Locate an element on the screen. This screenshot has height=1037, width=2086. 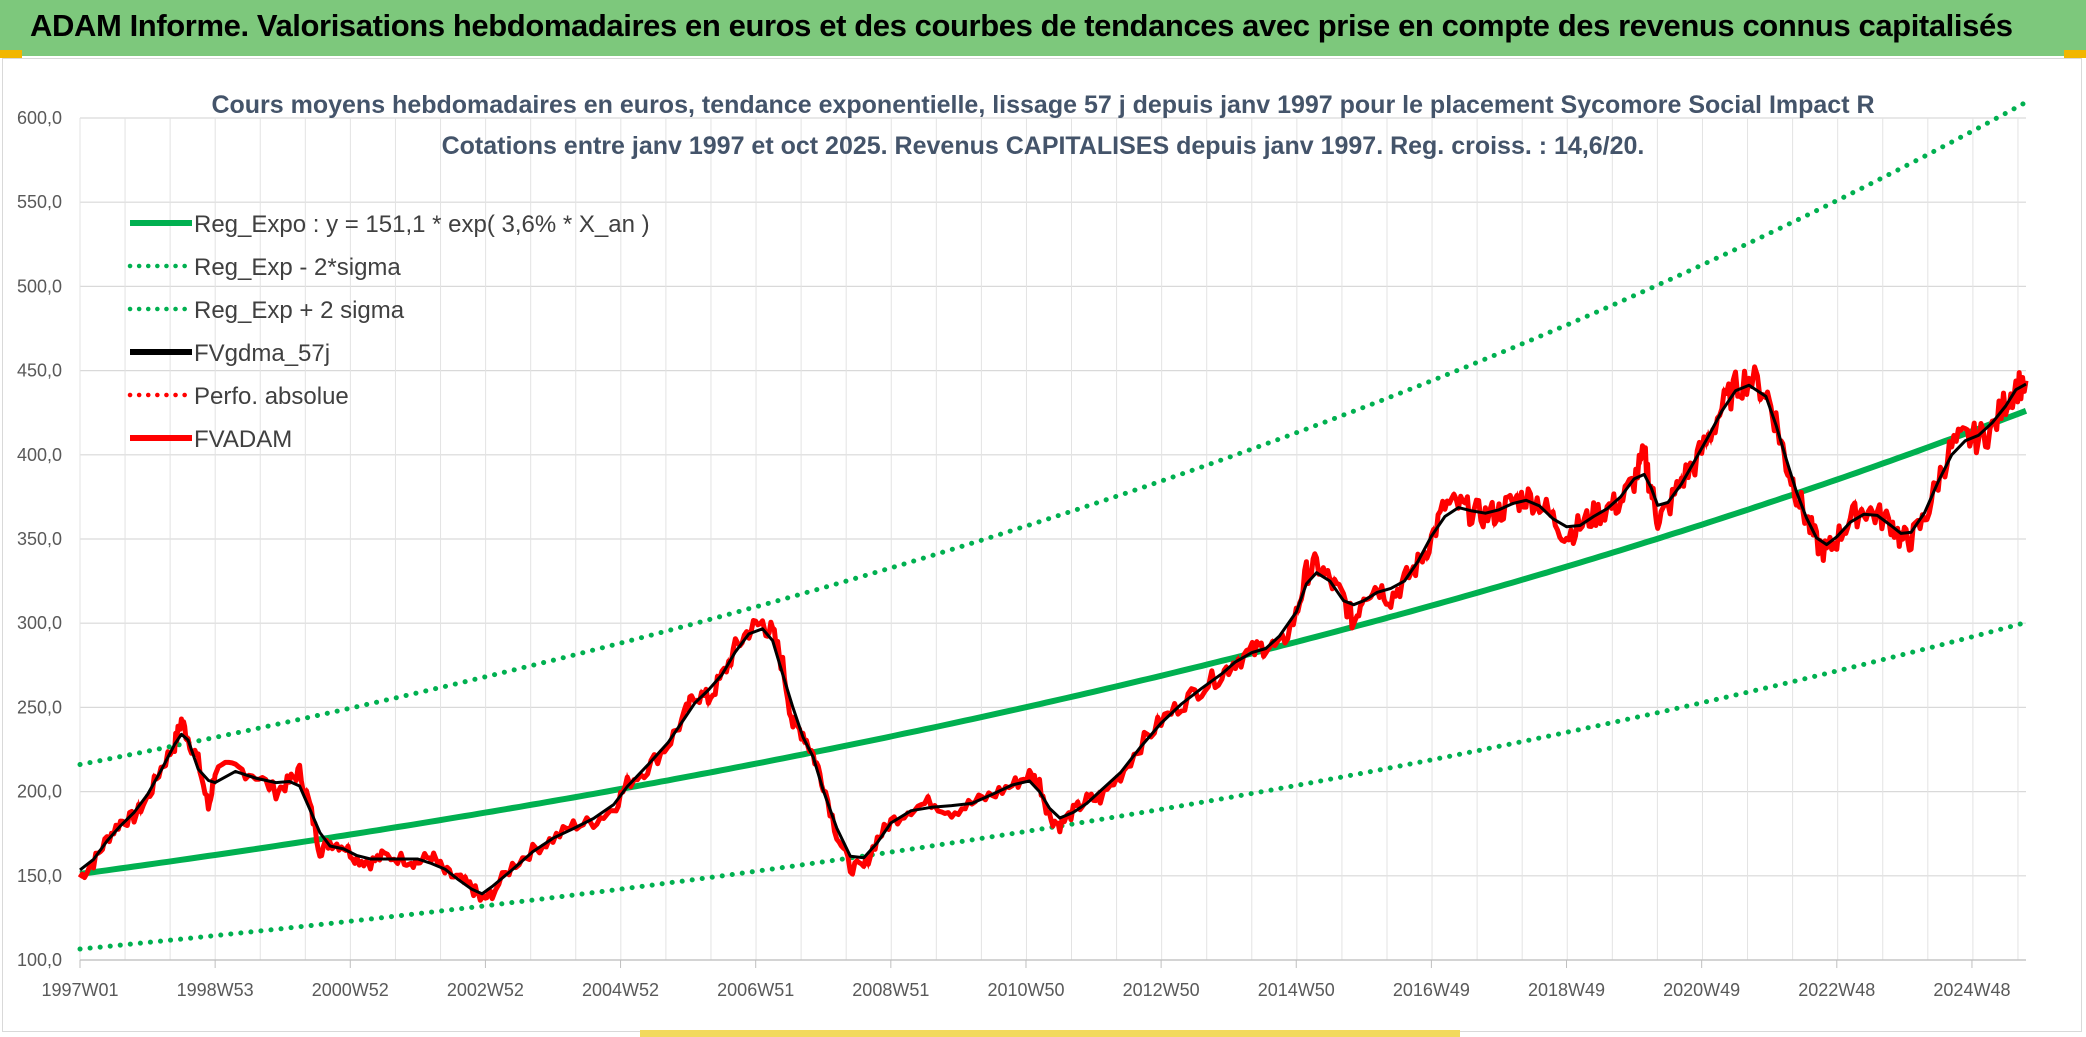
y-tick-label: 250,0 is located at coordinates (39, 707).